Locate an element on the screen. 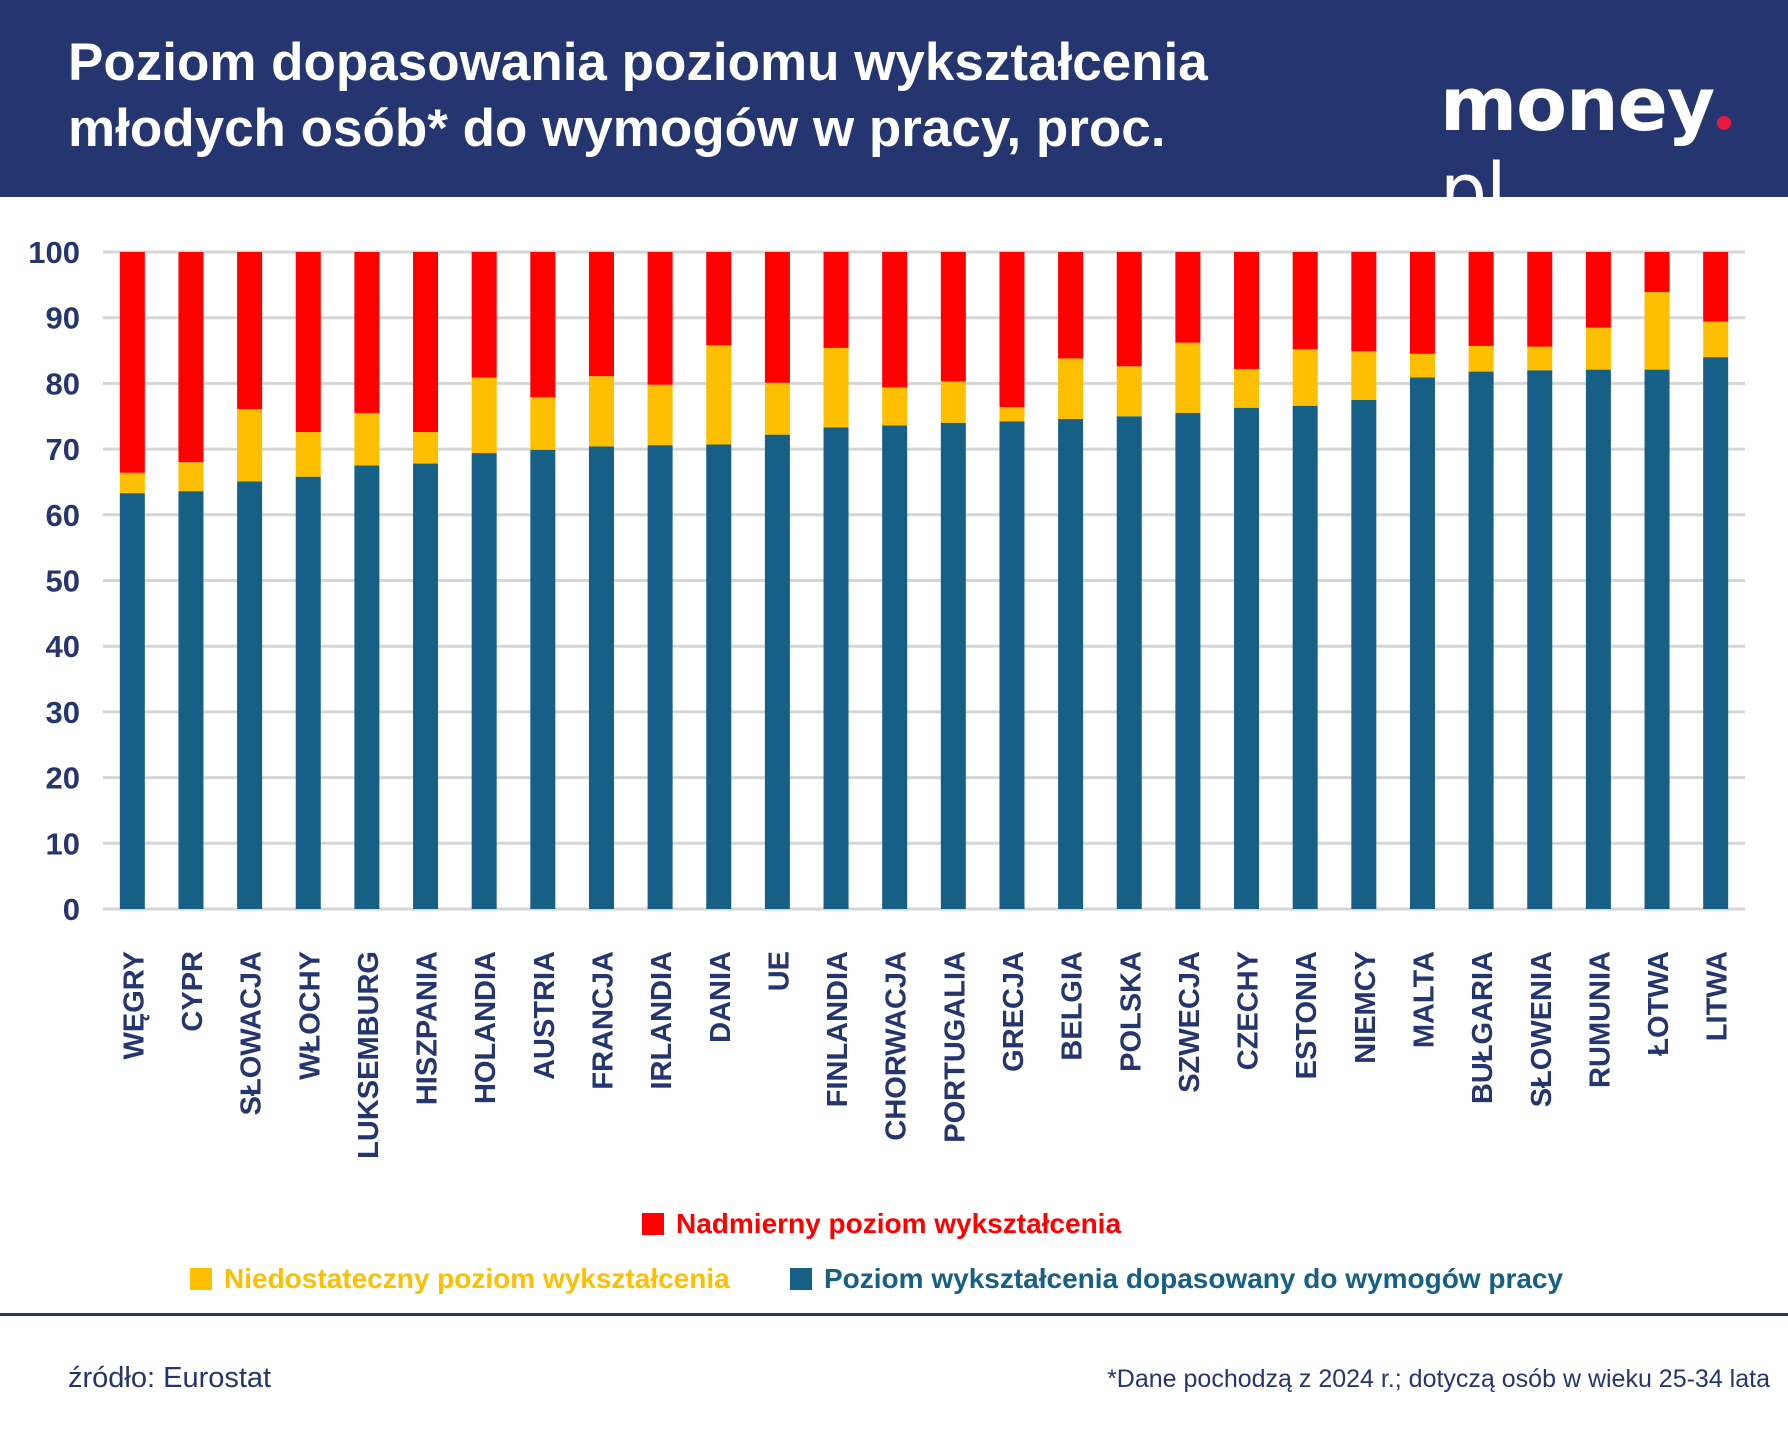 The height and width of the screenshot is (1440, 1788). y-tick-label: 60 is located at coordinates (63, 515).